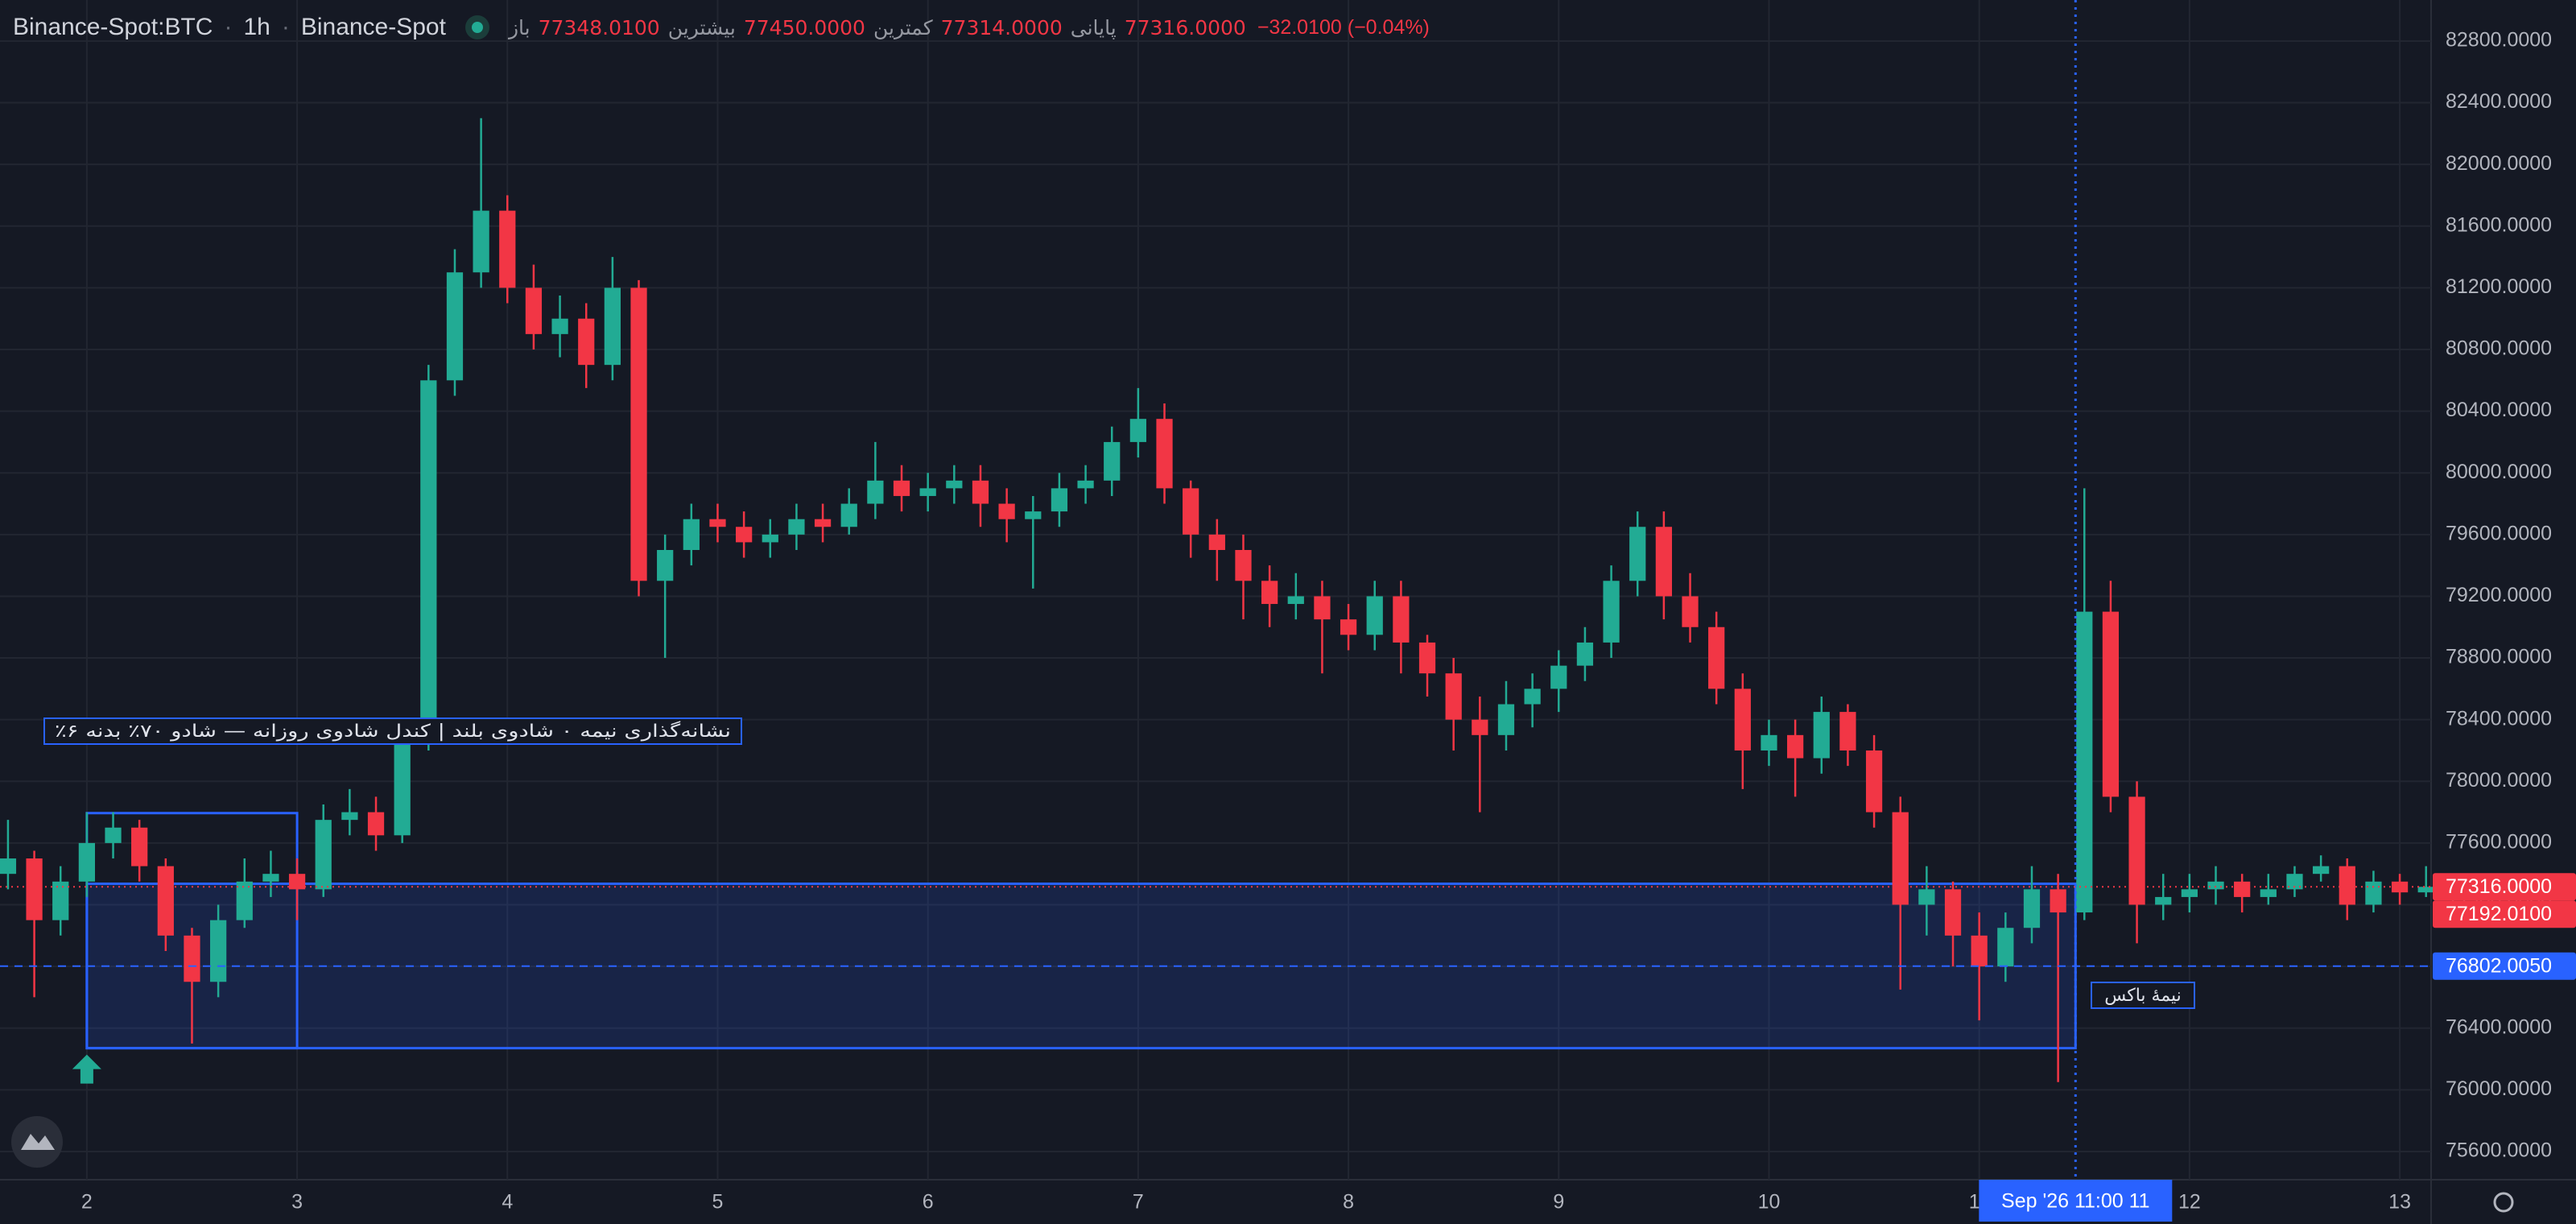 The height and width of the screenshot is (1224, 2576). I want to click on x-tick-label: 12, so click(2189, 1202).